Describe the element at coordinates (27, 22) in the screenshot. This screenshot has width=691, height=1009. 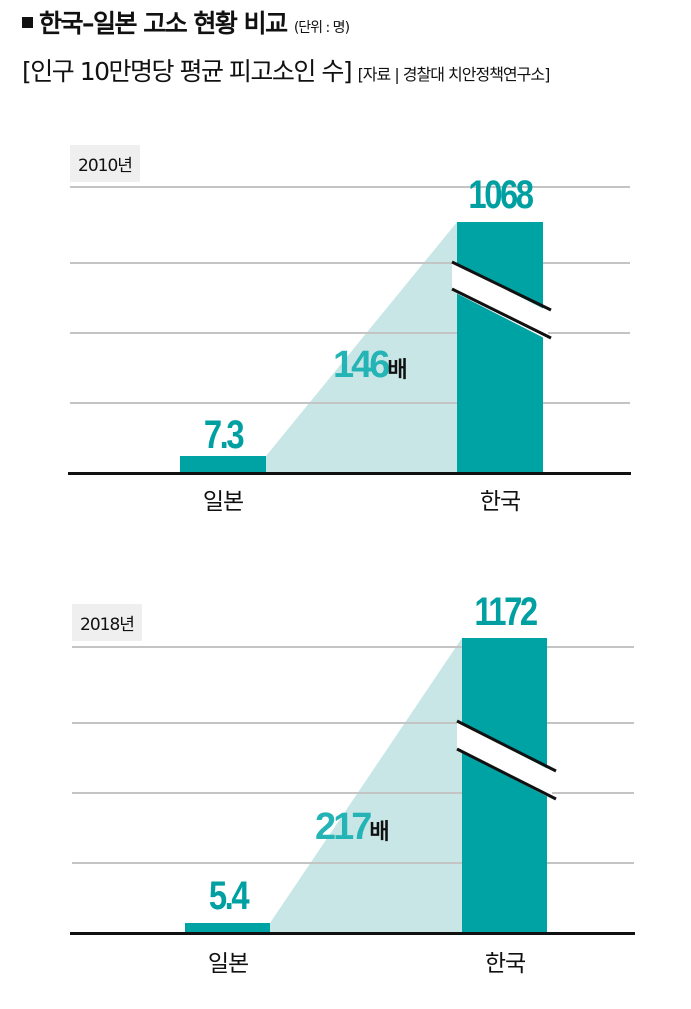
I see `square-bullet-icon` at that location.